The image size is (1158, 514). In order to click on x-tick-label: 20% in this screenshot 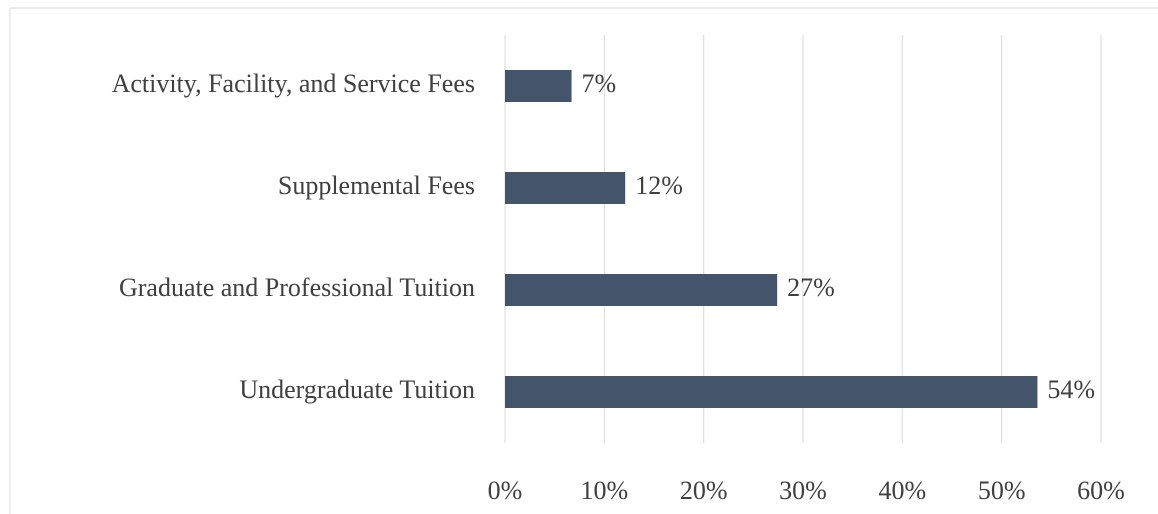, I will do `click(704, 490)`.